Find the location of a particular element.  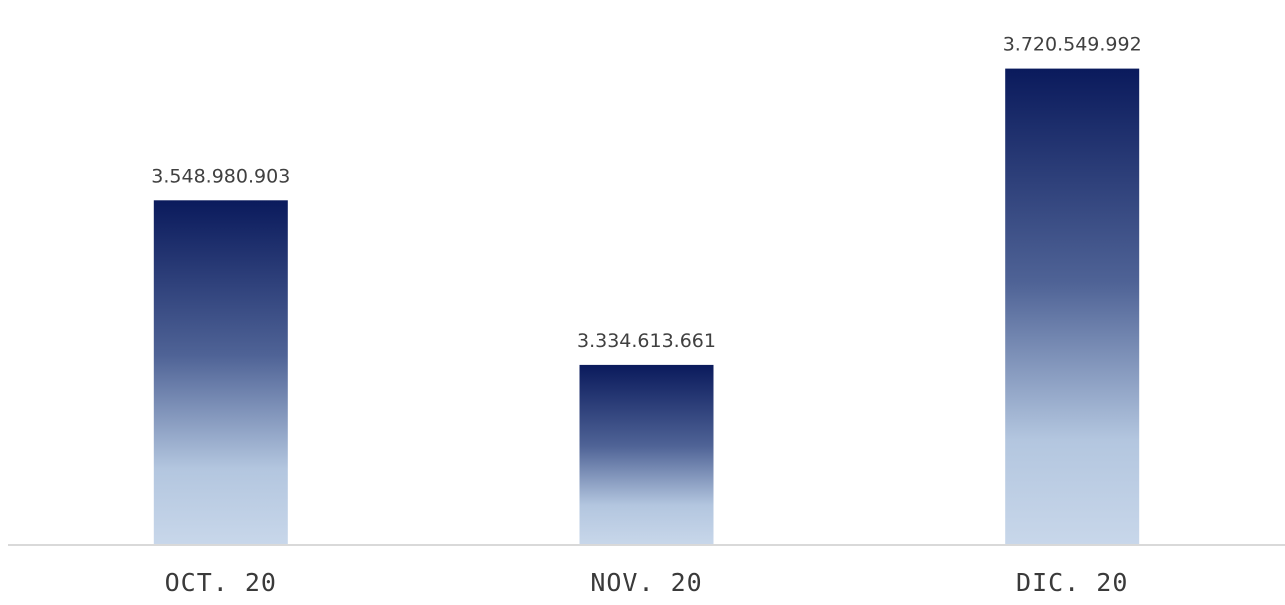

x-tick-label: NOV. 20 is located at coordinates (646, 582).